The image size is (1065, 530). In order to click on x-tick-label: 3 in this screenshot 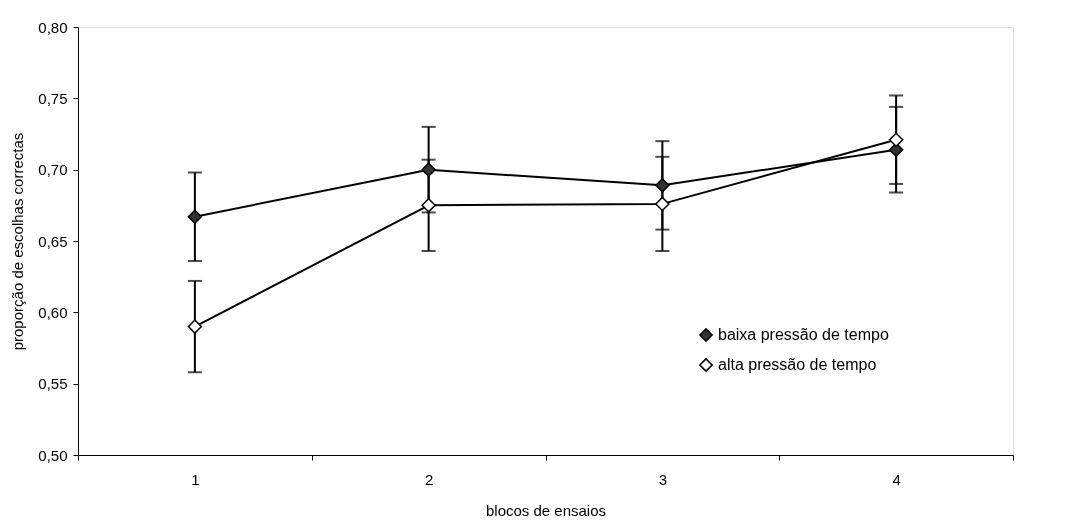, I will do `click(663, 479)`.